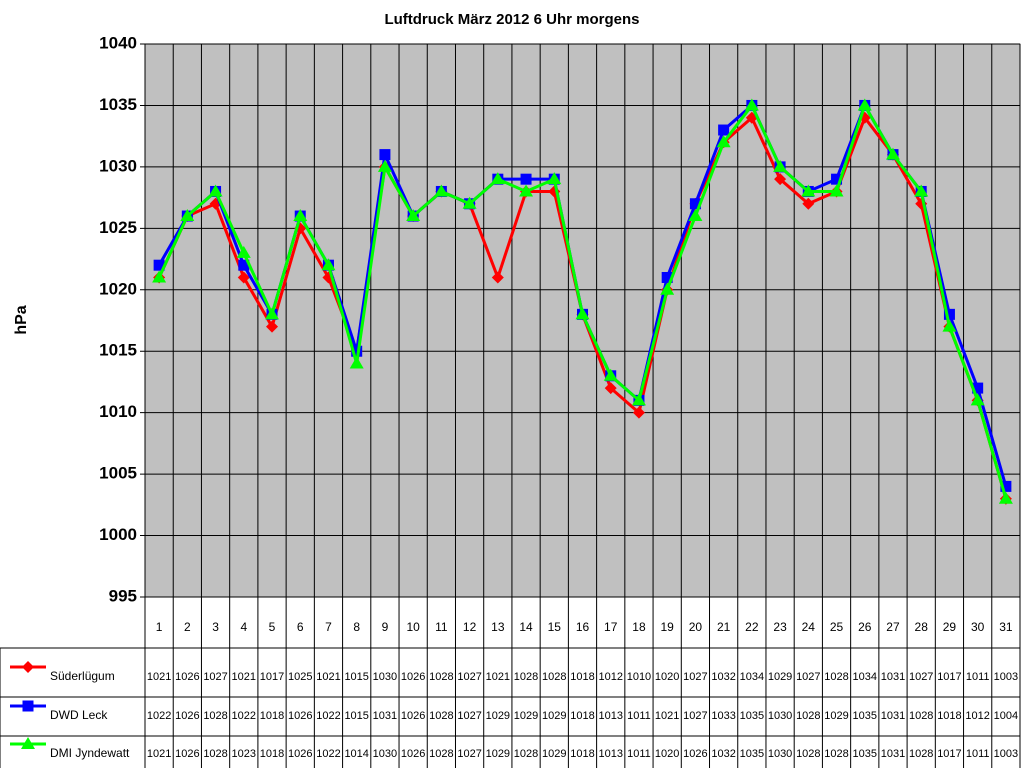  Describe the element at coordinates (977, 716) in the screenshot. I see `table-value: 1012` at that location.